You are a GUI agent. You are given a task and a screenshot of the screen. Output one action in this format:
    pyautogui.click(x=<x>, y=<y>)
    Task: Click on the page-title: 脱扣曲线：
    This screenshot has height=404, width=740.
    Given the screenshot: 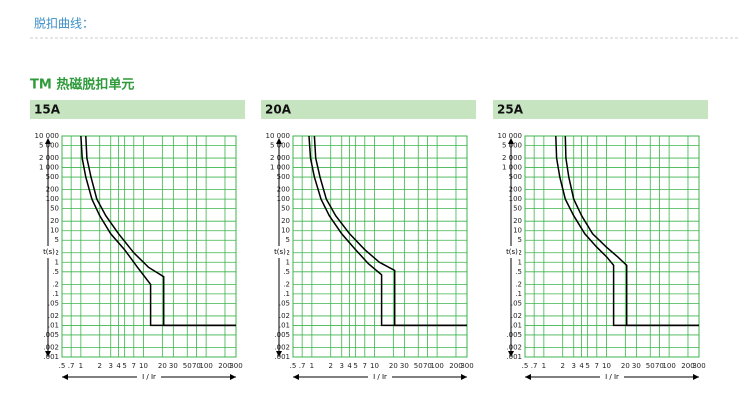 What is the action you would take?
    pyautogui.click(x=64, y=23)
    